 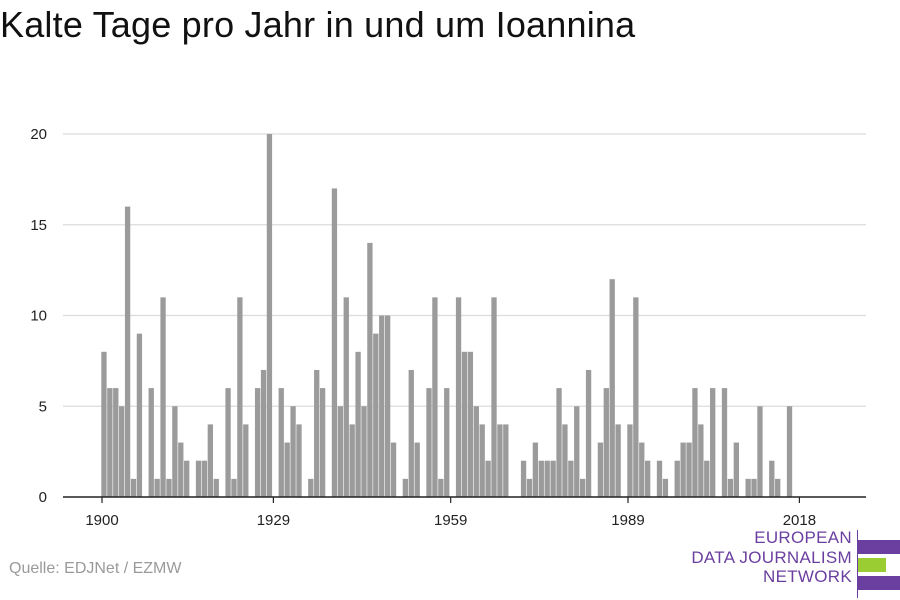 I want to click on bar-2002, so click(x=707, y=478).